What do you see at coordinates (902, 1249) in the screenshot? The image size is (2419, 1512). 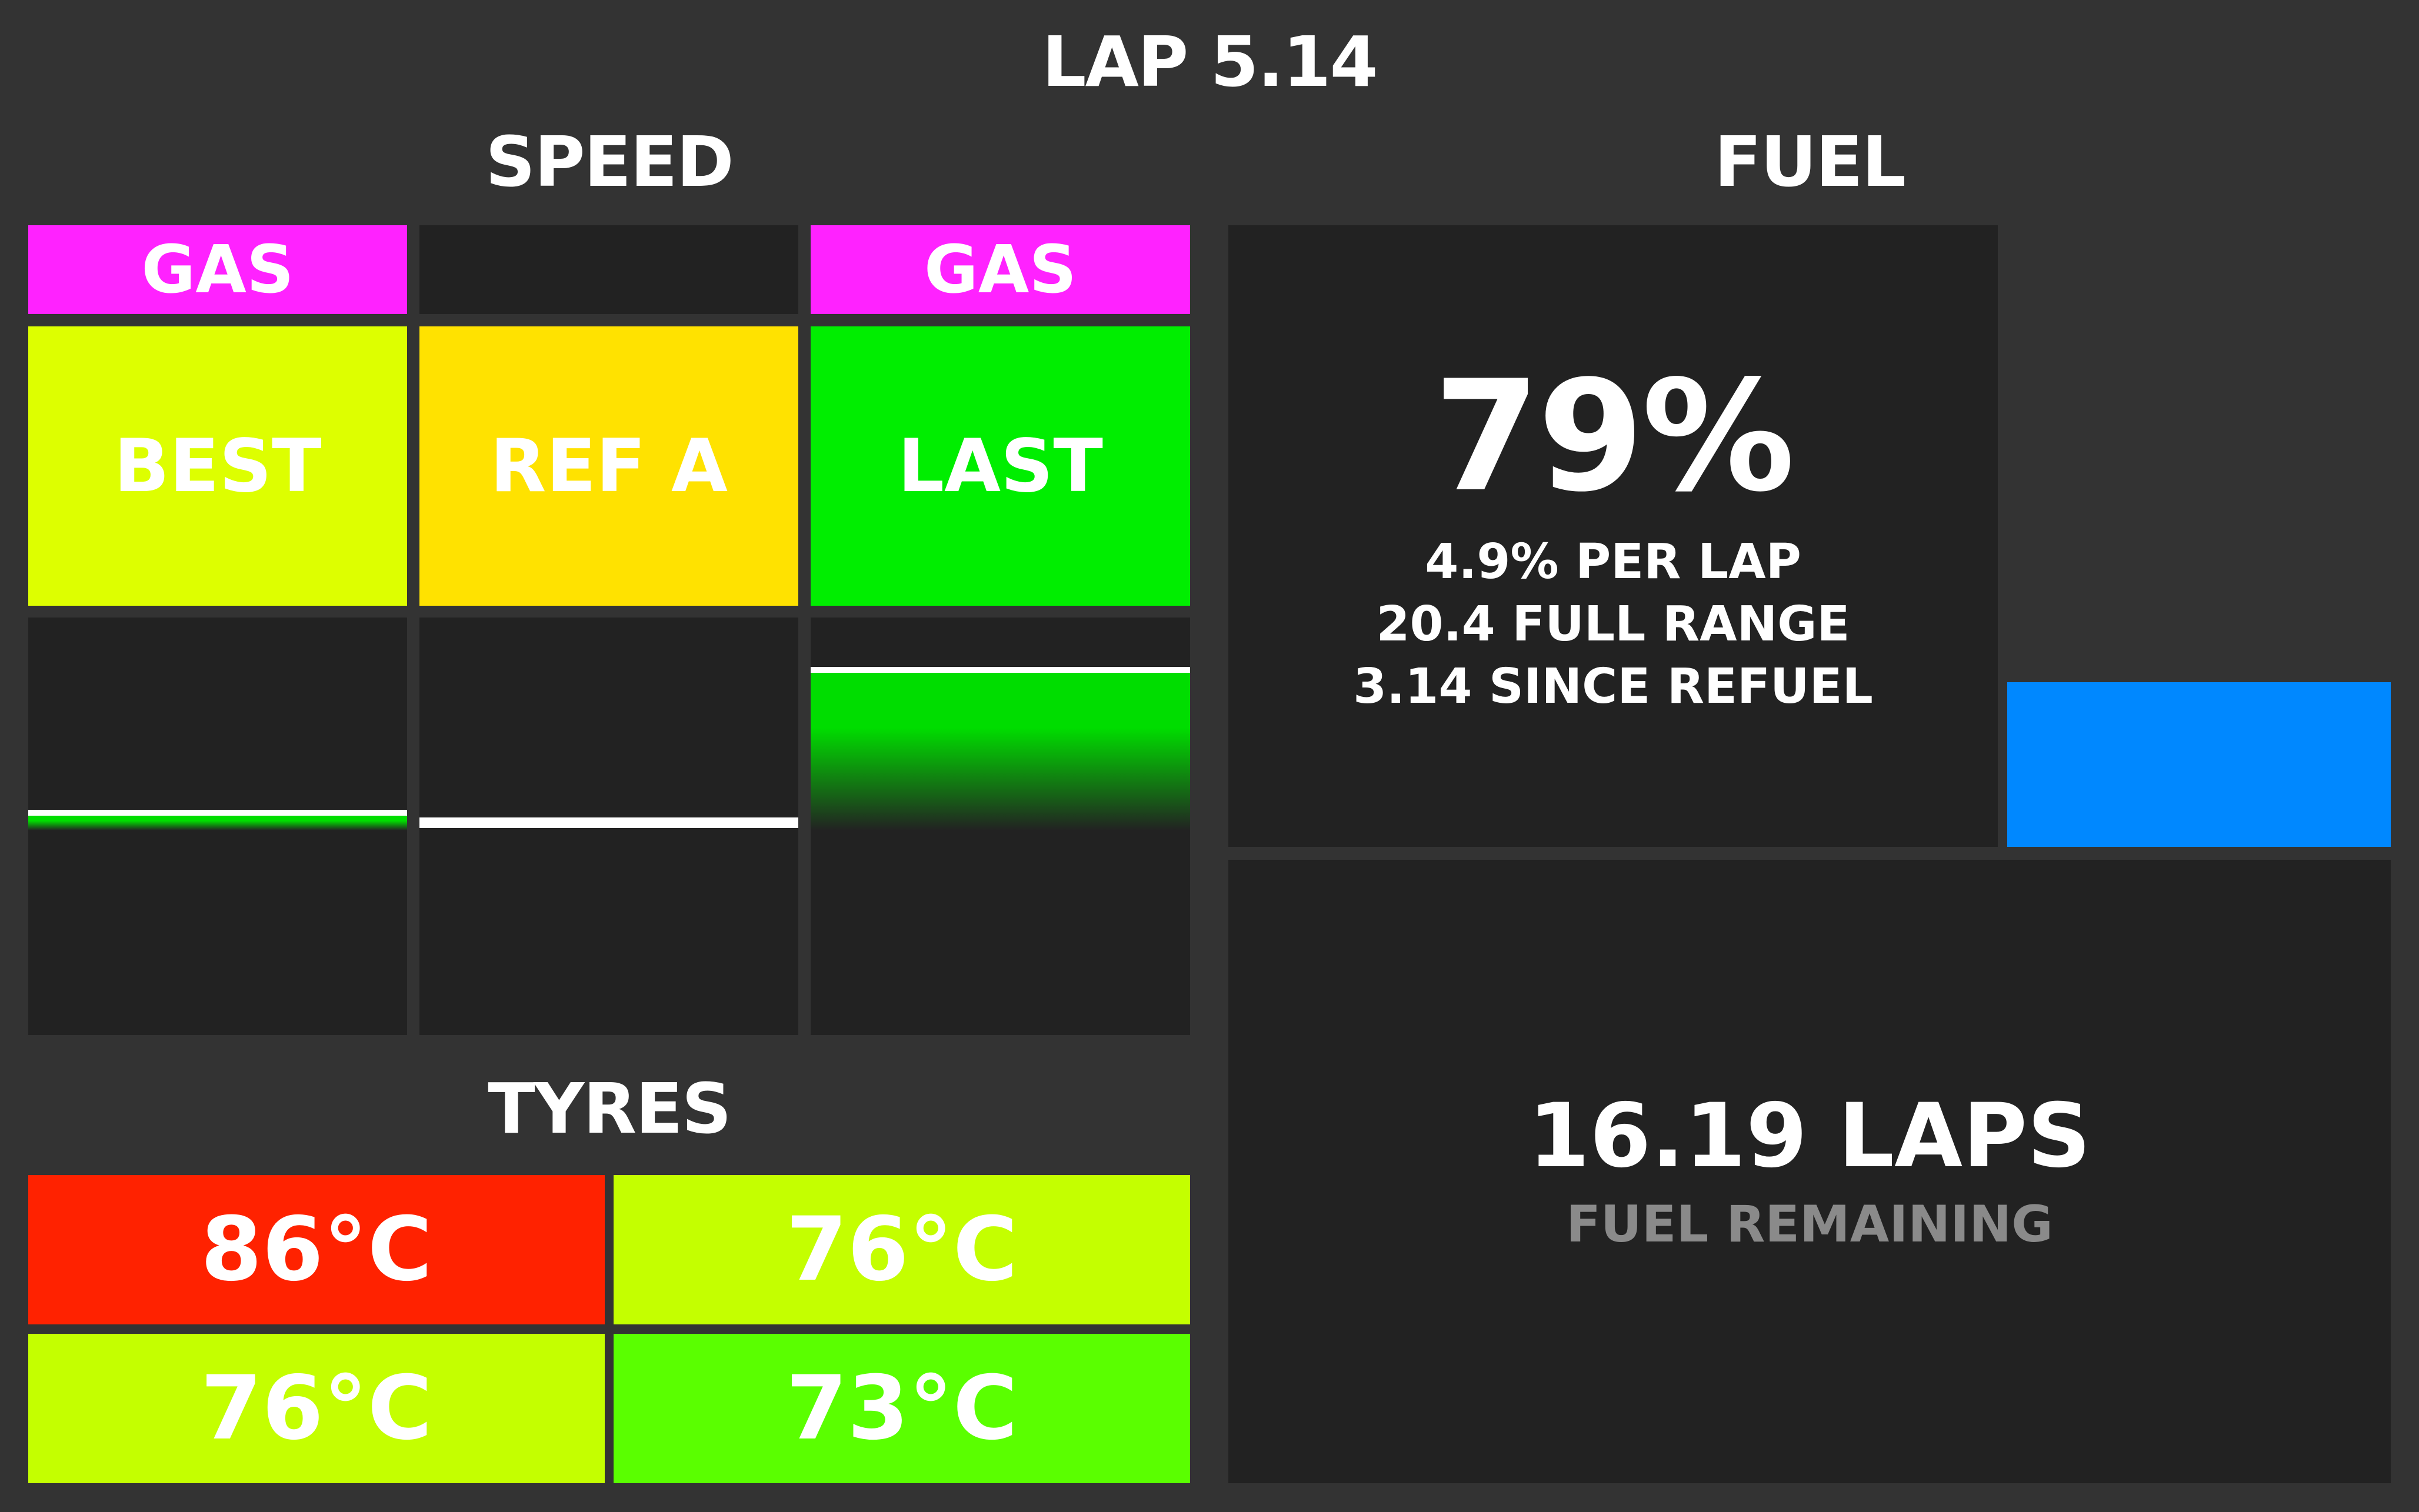 I see `tyre-front-right: 76°C` at bounding box center [902, 1249].